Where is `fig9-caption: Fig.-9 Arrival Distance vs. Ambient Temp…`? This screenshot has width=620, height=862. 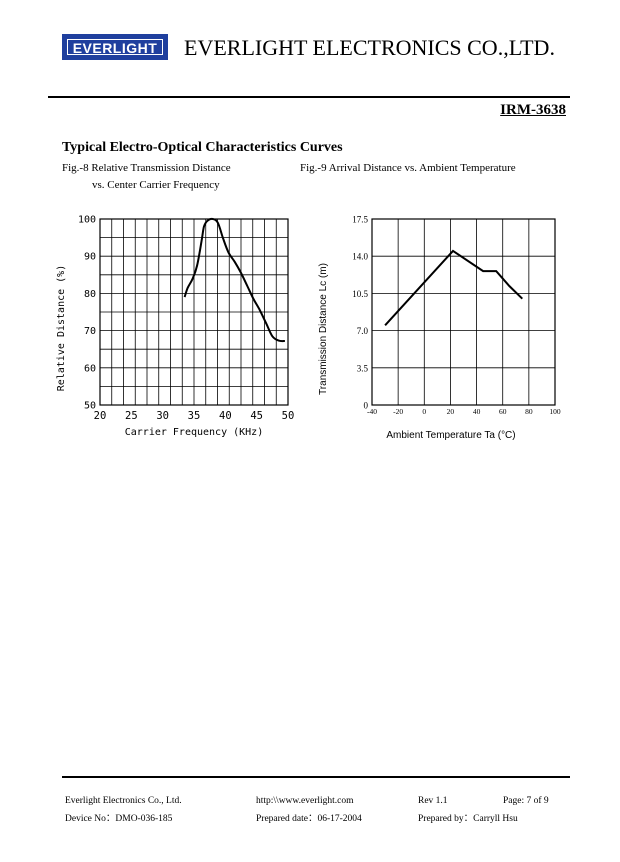 fig9-caption: Fig.-9 Arrival Distance vs. Ambient Temp… is located at coordinates (408, 168).